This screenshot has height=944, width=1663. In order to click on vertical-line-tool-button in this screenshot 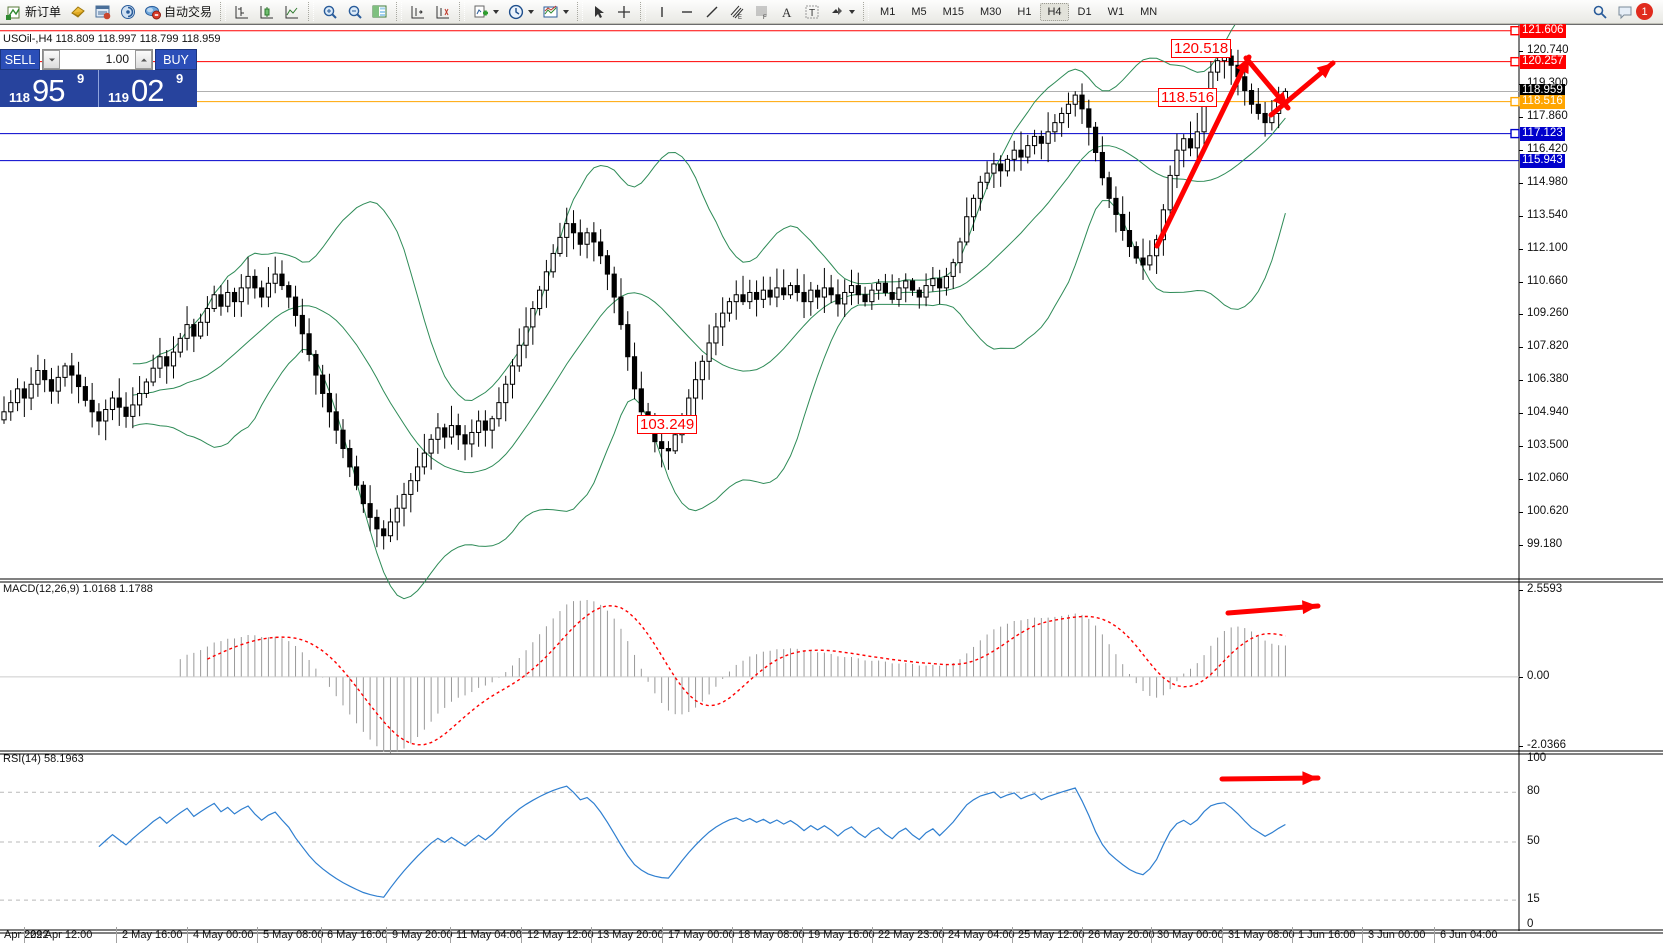, I will do `click(662, 12)`.